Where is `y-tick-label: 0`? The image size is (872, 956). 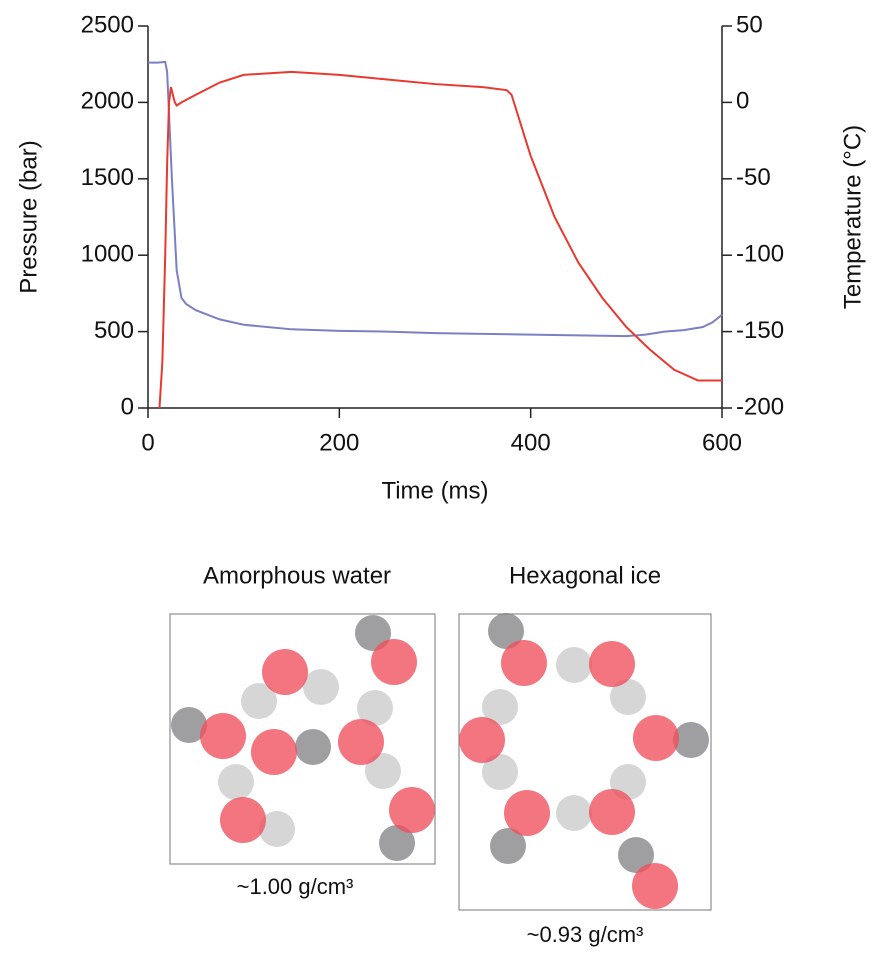
y-tick-label: 0 is located at coordinates (127, 406).